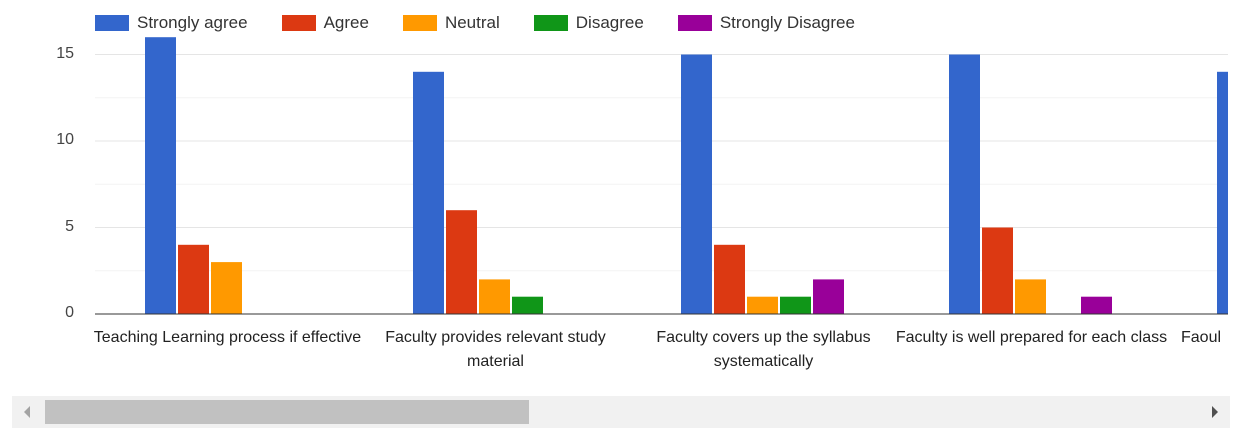 The width and height of the screenshot is (1240, 428). Describe the element at coordinates (346, 22) in the screenshot. I see `legend-label: Agree` at that location.